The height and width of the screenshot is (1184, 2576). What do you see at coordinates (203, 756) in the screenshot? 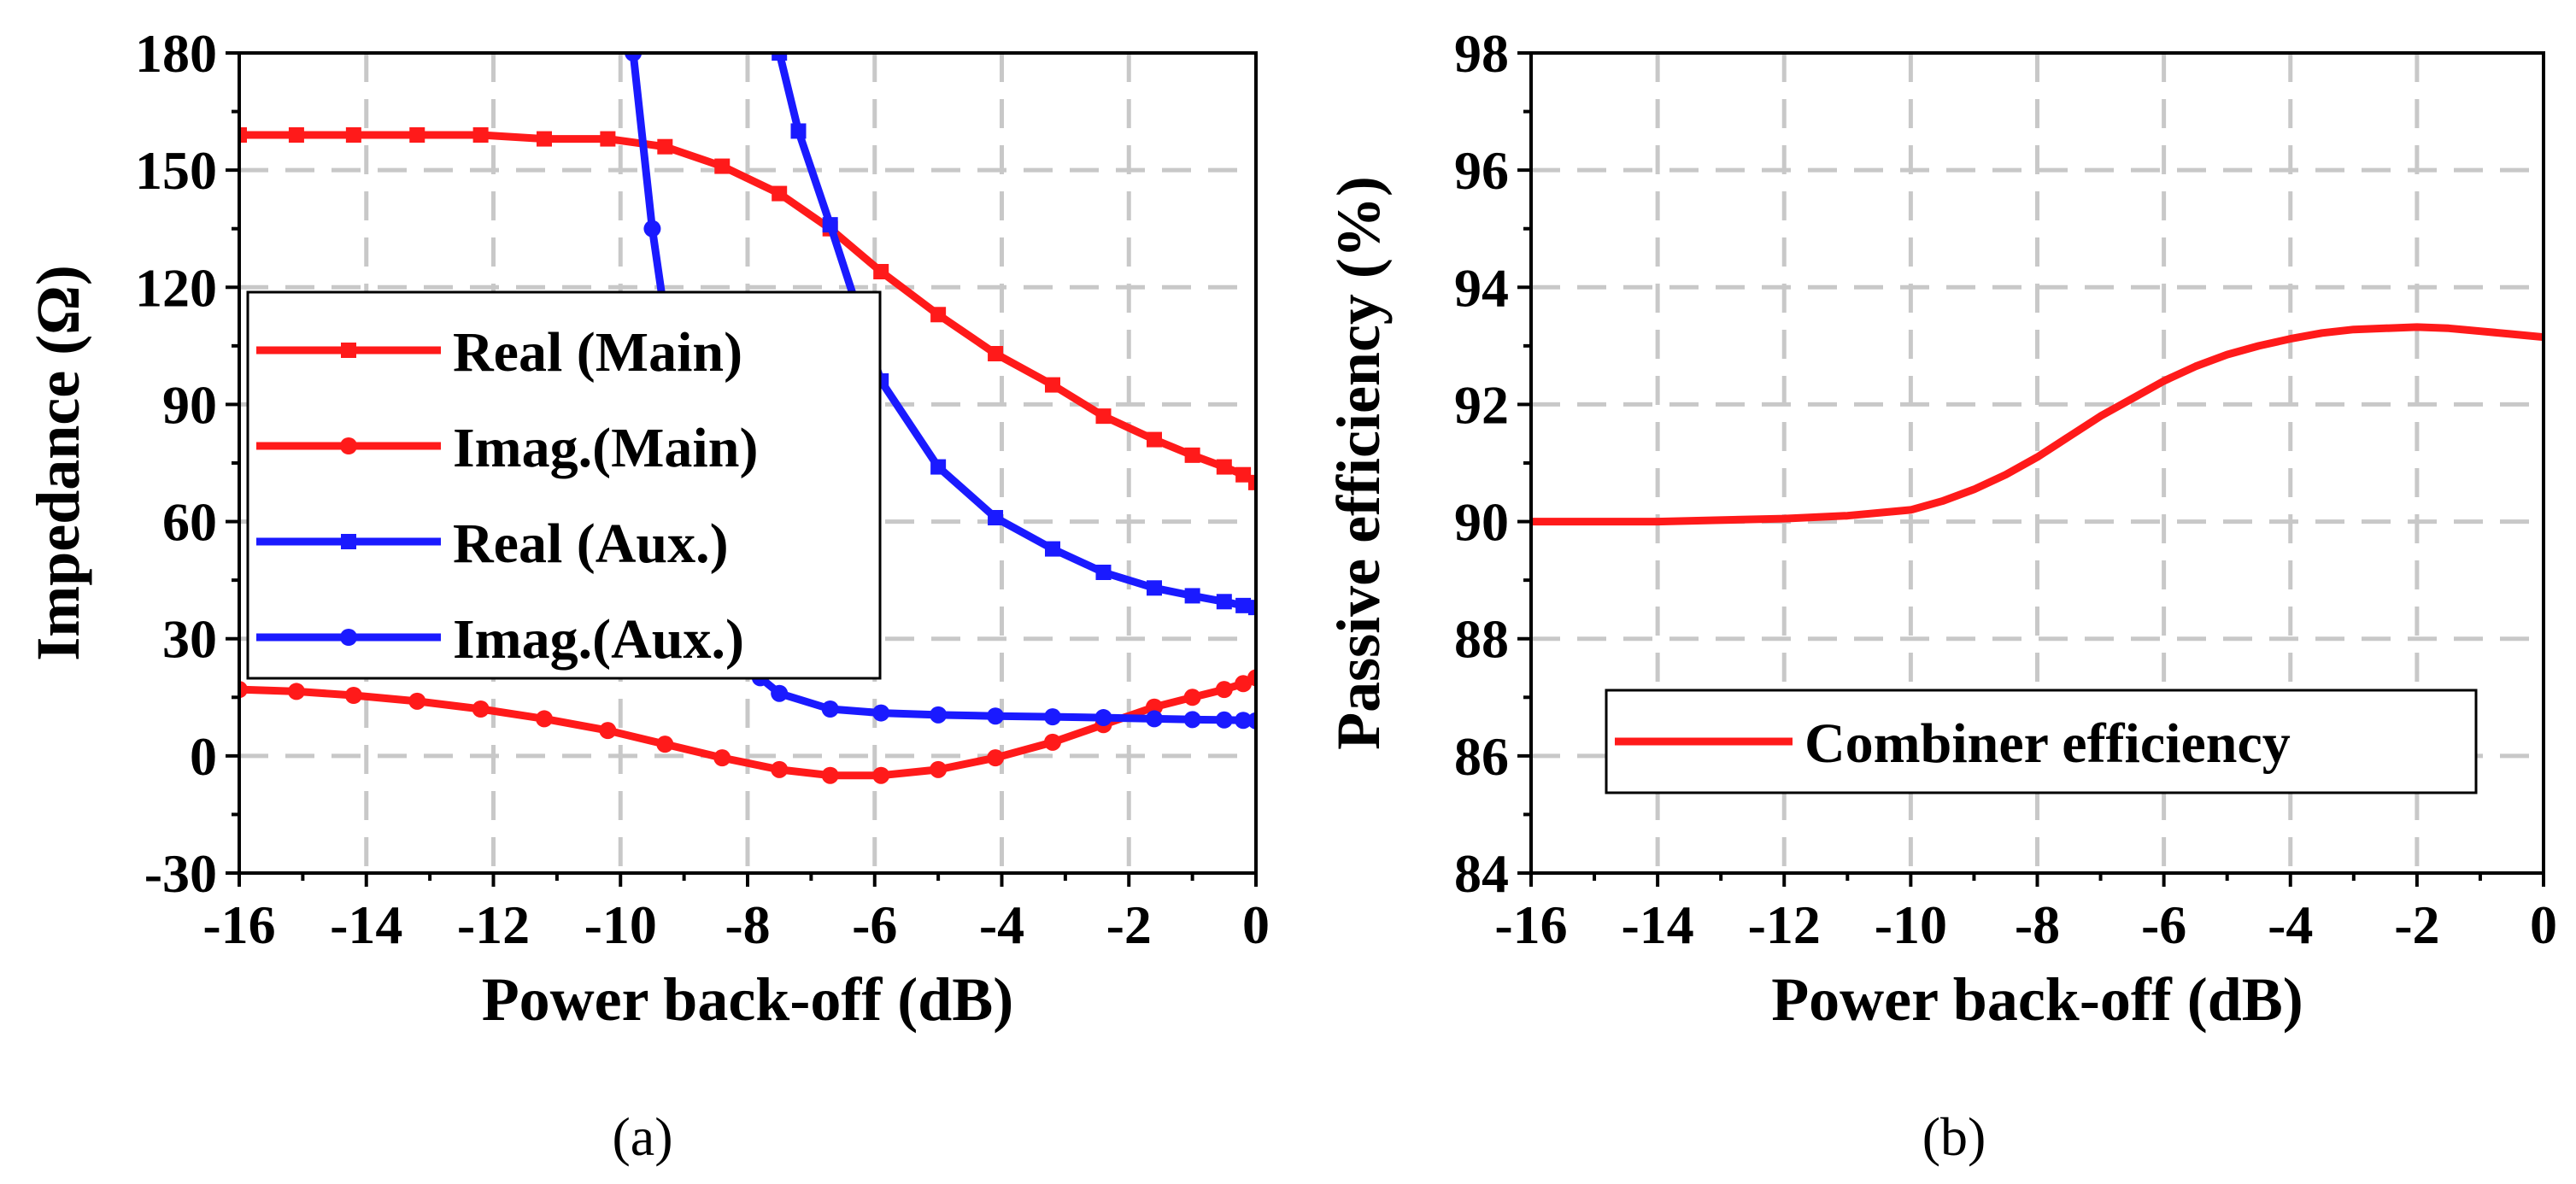
I see `y-tick-label: 0` at bounding box center [203, 756].